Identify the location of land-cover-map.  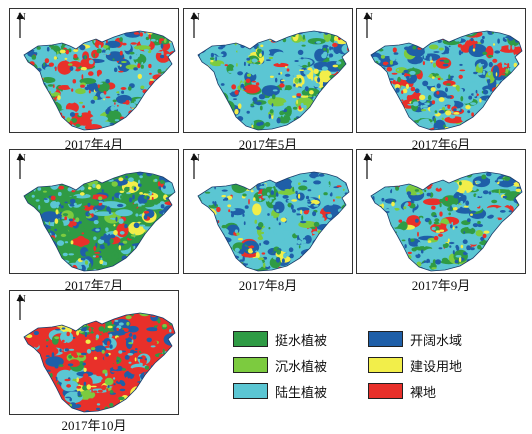
(273, 221).